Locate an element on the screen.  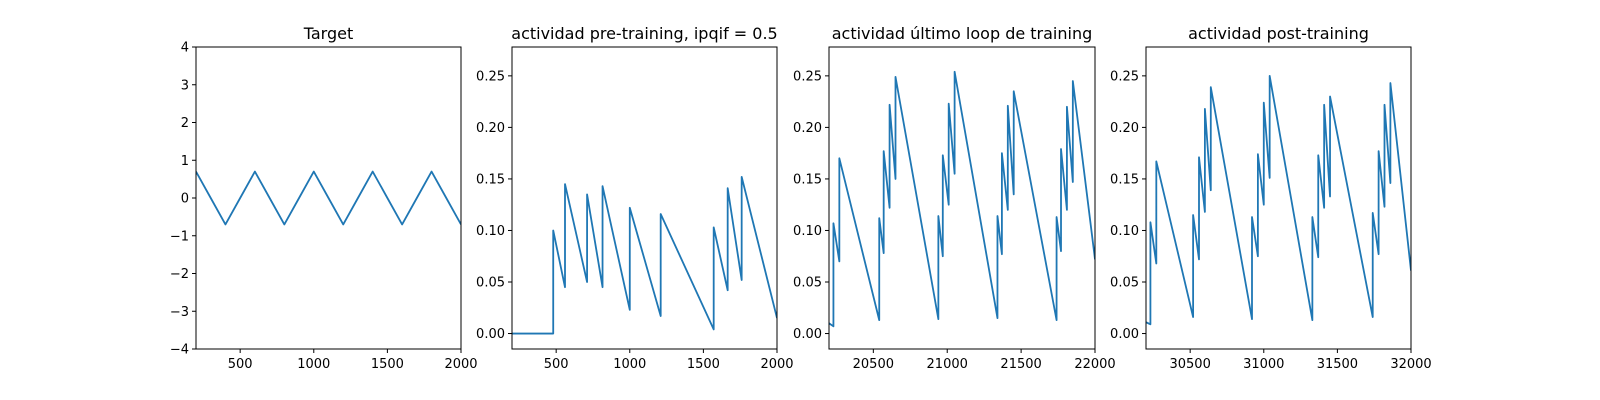
chart-title: Target is located at coordinates (328, 33).